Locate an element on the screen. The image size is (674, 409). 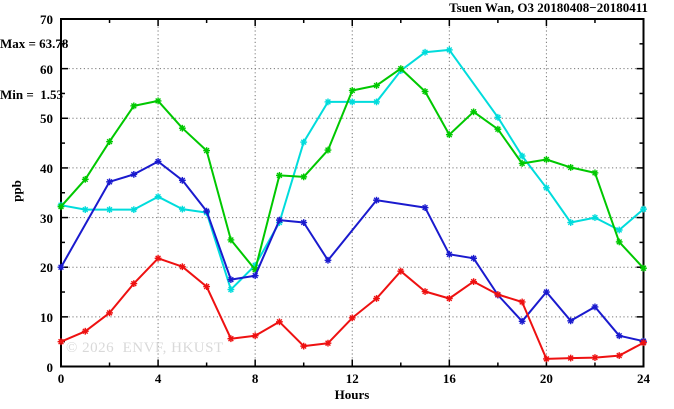
y-tick-label: 30 is located at coordinates (46, 218).